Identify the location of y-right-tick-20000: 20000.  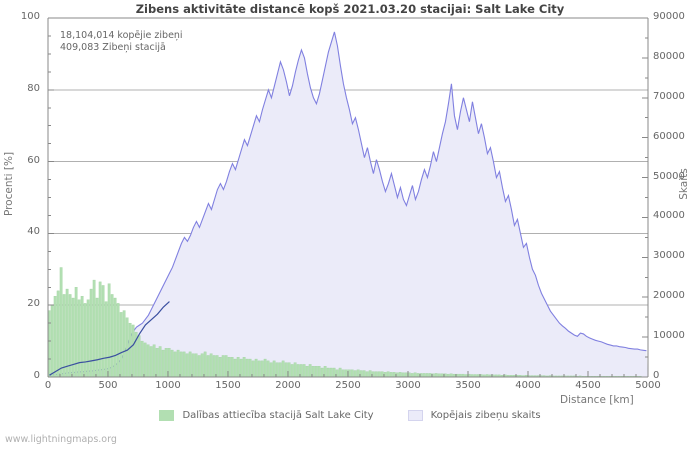
(669, 296).